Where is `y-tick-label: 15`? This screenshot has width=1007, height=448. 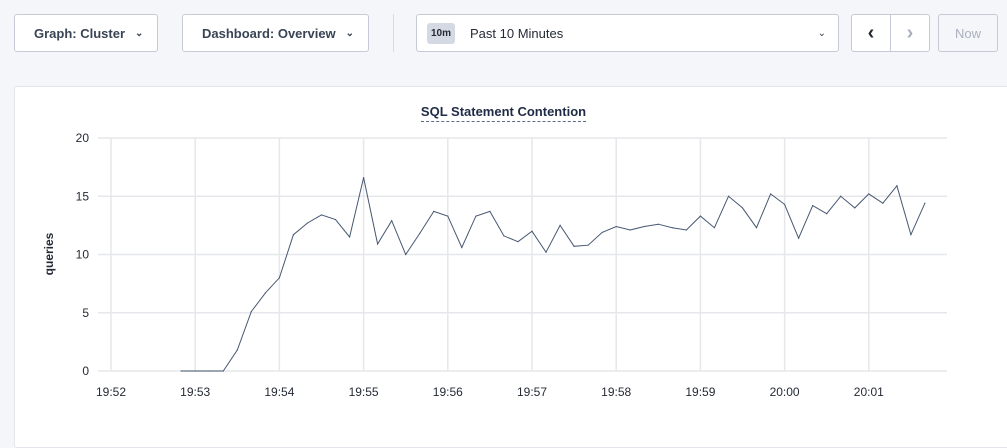
y-tick-label: 15 is located at coordinates (83, 196).